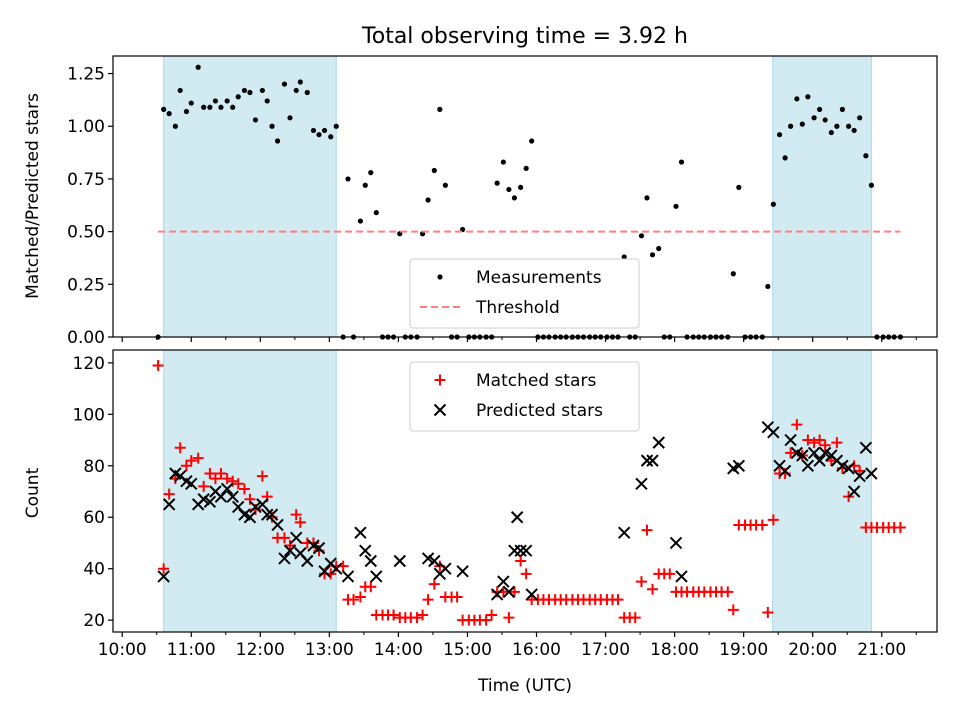 The image size is (960, 724). What do you see at coordinates (86, 285) in the screenshot?
I see `y-tick-label: 0.25` at bounding box center [86, 285].